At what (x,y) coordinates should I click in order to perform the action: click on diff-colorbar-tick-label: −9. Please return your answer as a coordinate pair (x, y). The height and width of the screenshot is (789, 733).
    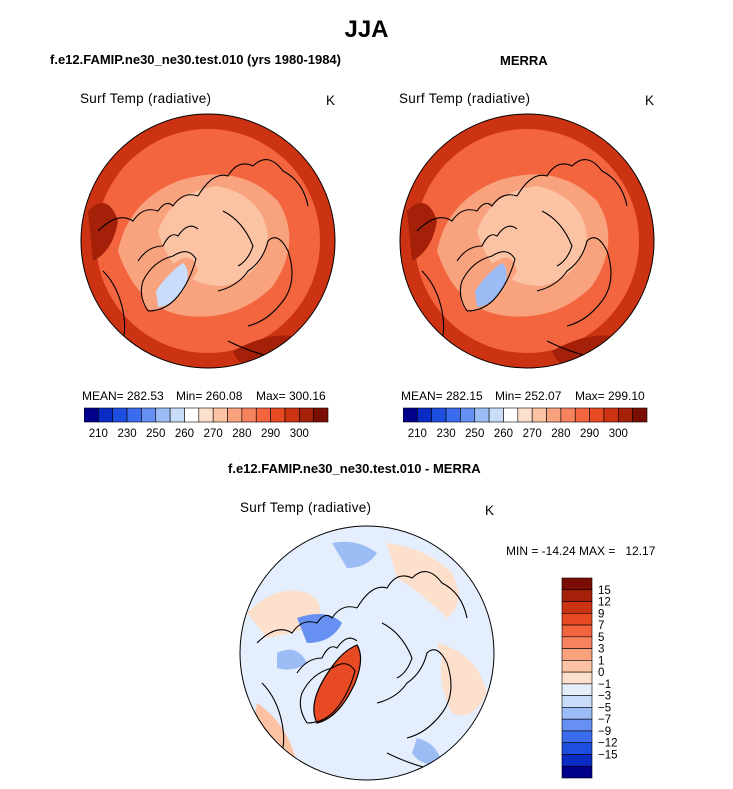
    Looking at the image, I should click on (604, 732).